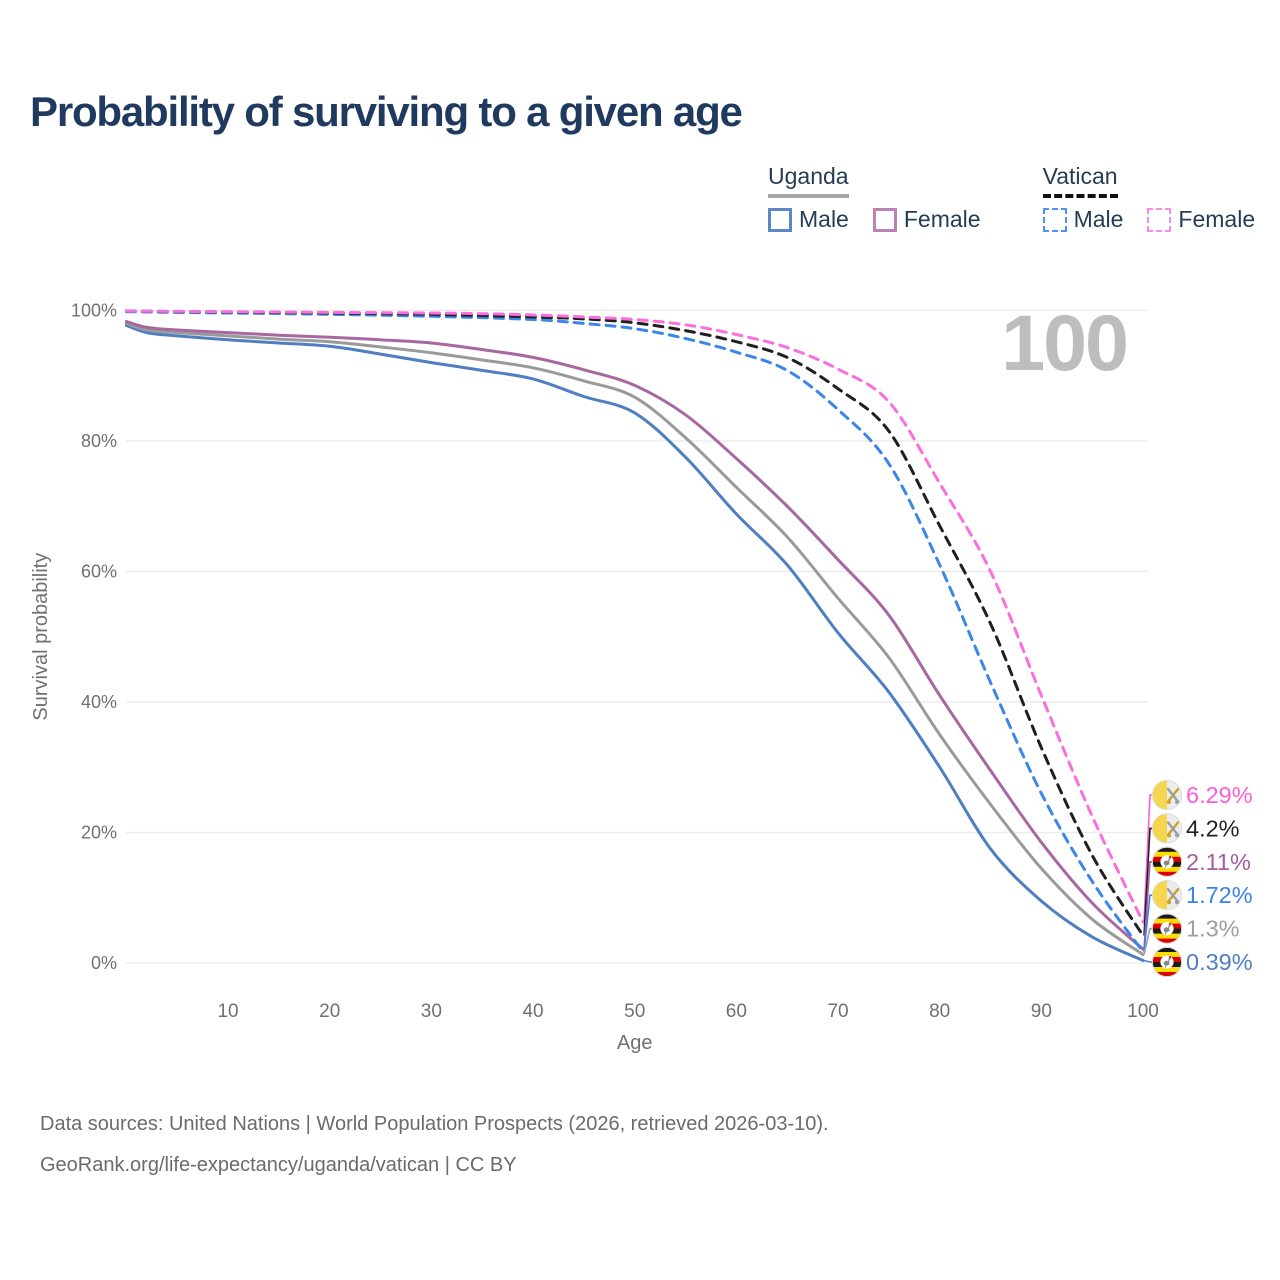  What do you see at coordinates (94, 310) in the screenshot?
I see `y-tick-label: 100%` at bounding box center [94, 310].